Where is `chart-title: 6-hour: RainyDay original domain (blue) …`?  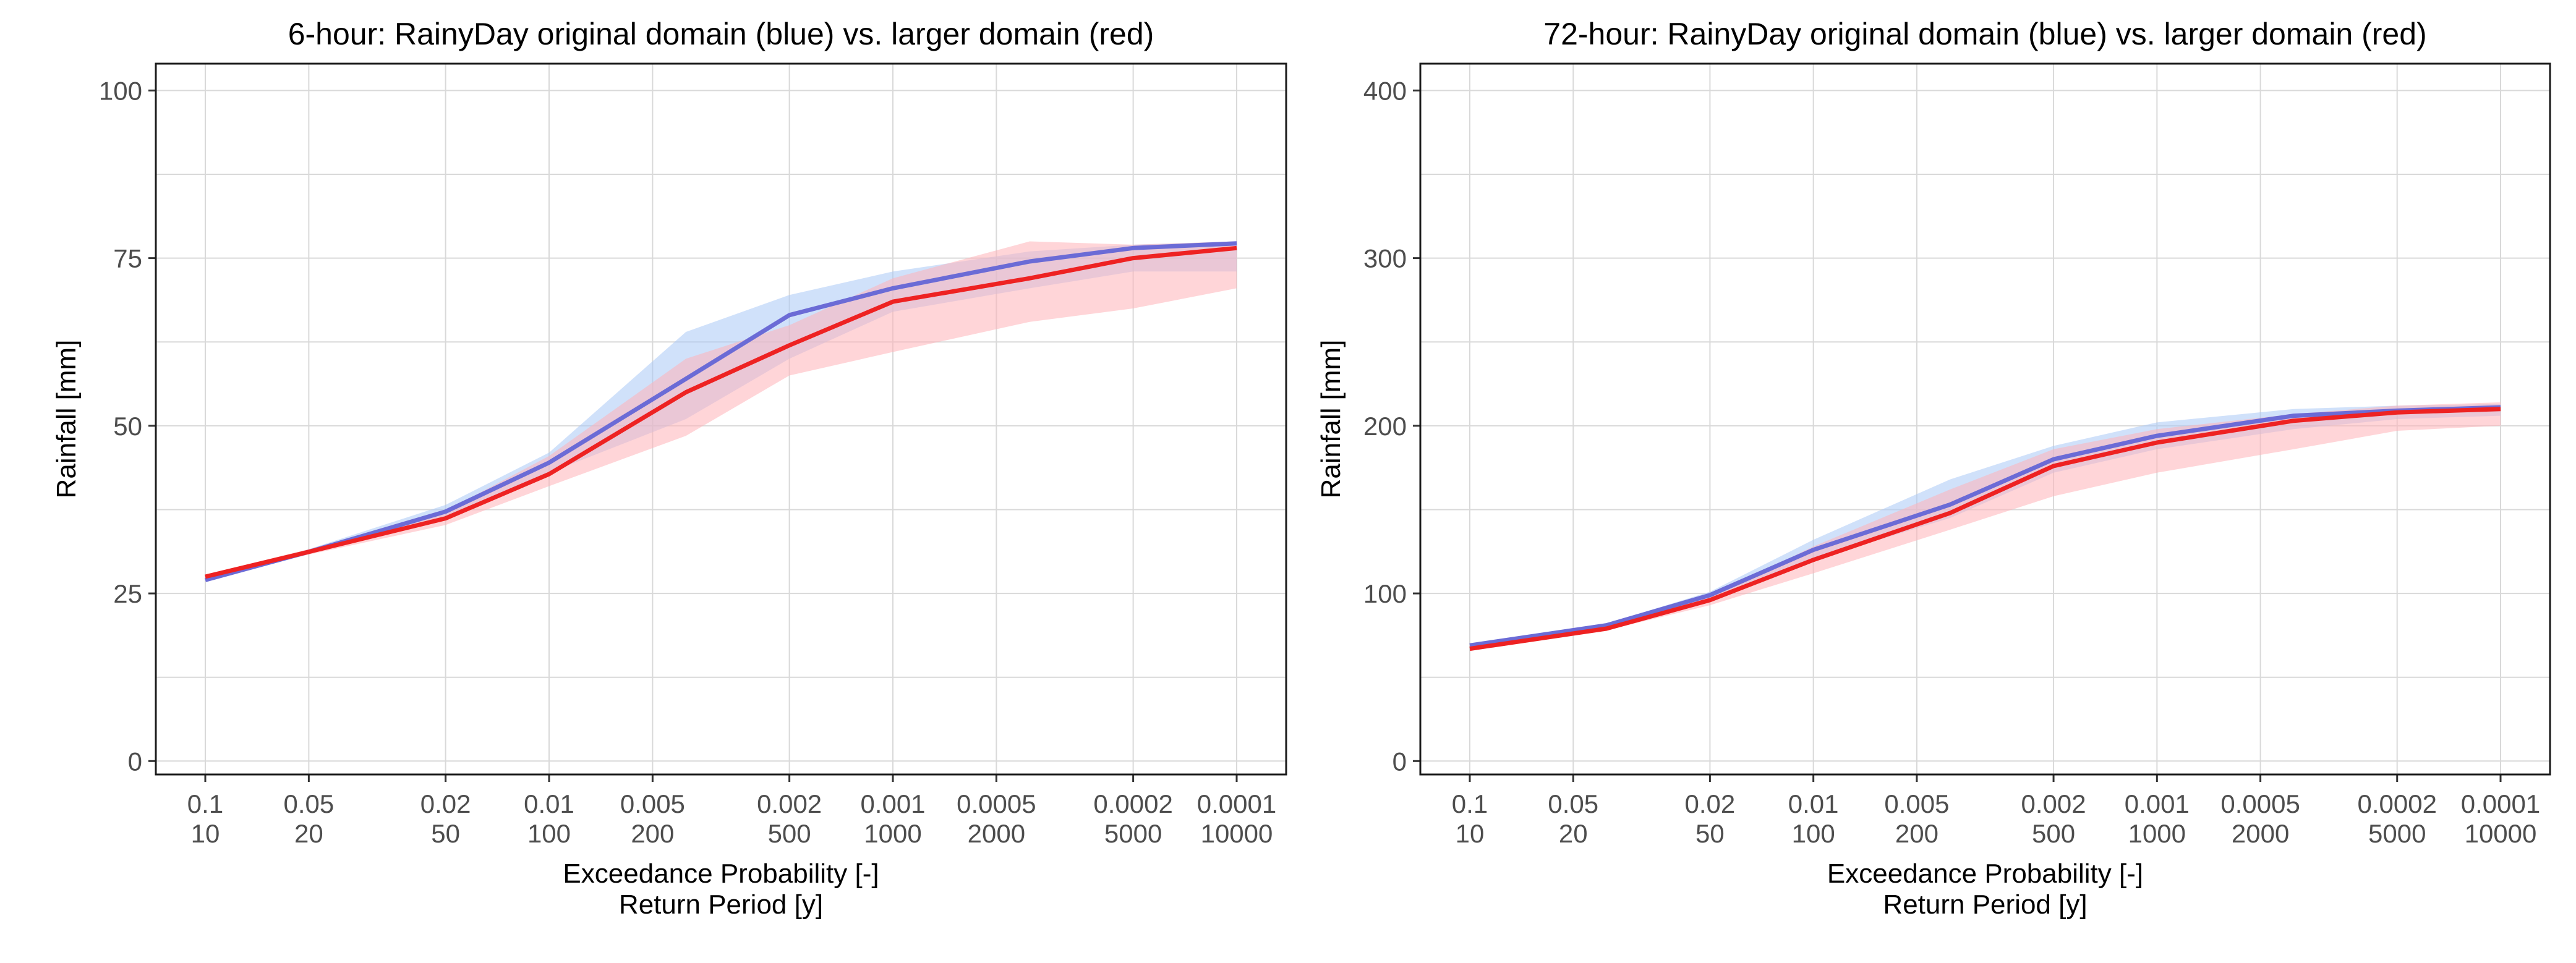 chart-title: 6-hour: RainyDay original domain (blue) … is located at coordinates (721, 34).